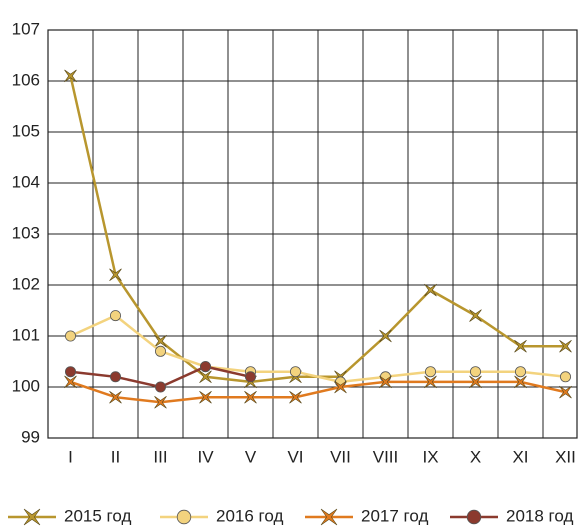 The height and width of the screenshot is (528, 579). I want to click on y-tick-label: 103, so click(26, 232).